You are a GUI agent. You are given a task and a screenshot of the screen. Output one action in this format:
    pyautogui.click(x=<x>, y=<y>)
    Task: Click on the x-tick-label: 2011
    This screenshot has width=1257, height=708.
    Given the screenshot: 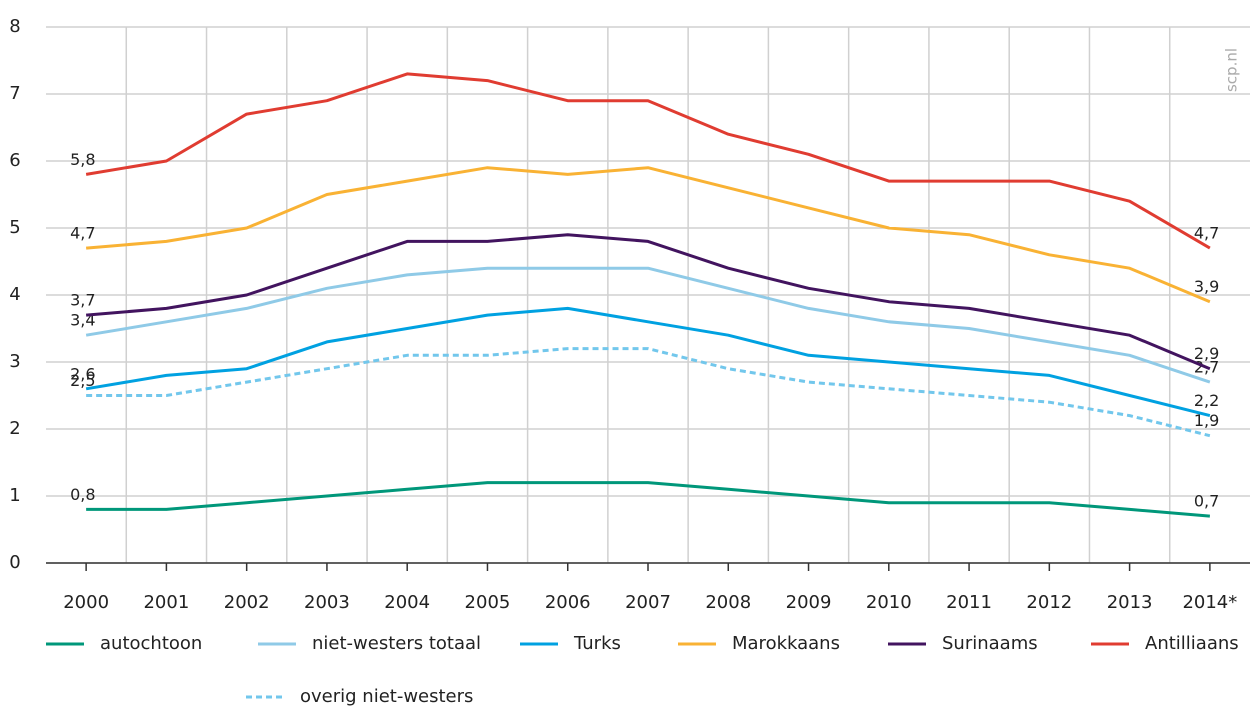 What is the action you would take?
    pyautogui.click(x=969, y=602)
    